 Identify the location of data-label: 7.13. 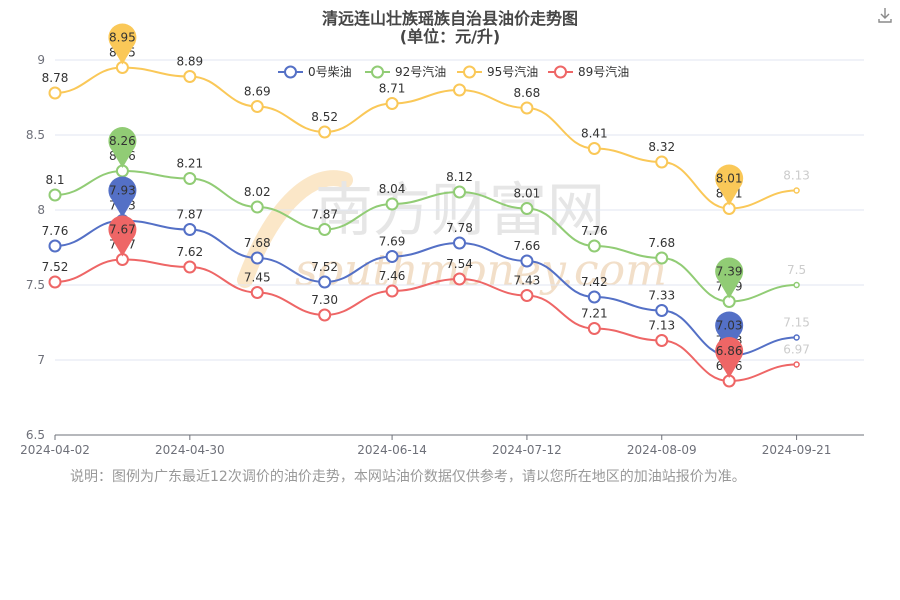
(661, 326).